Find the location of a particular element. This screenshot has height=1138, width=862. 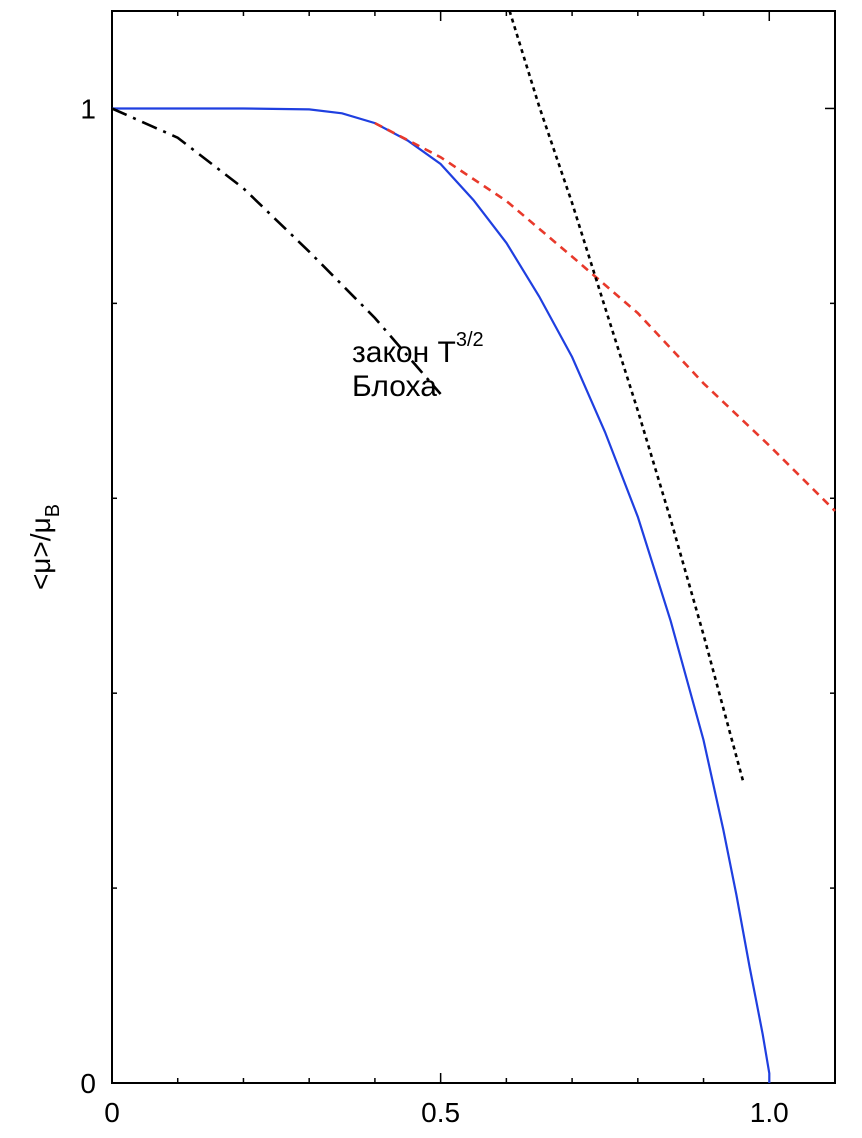

annotation-line2: Блоха is located at coordinates (394, 386).